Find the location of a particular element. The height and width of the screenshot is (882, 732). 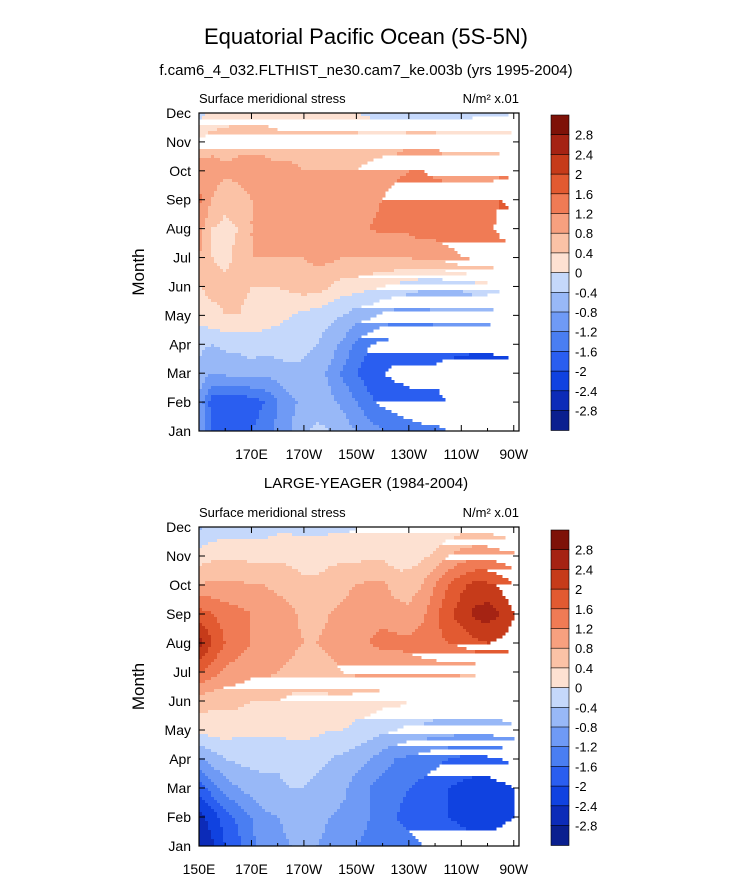

colorbar-label: -2.8 is located at coordinates (586, 411).